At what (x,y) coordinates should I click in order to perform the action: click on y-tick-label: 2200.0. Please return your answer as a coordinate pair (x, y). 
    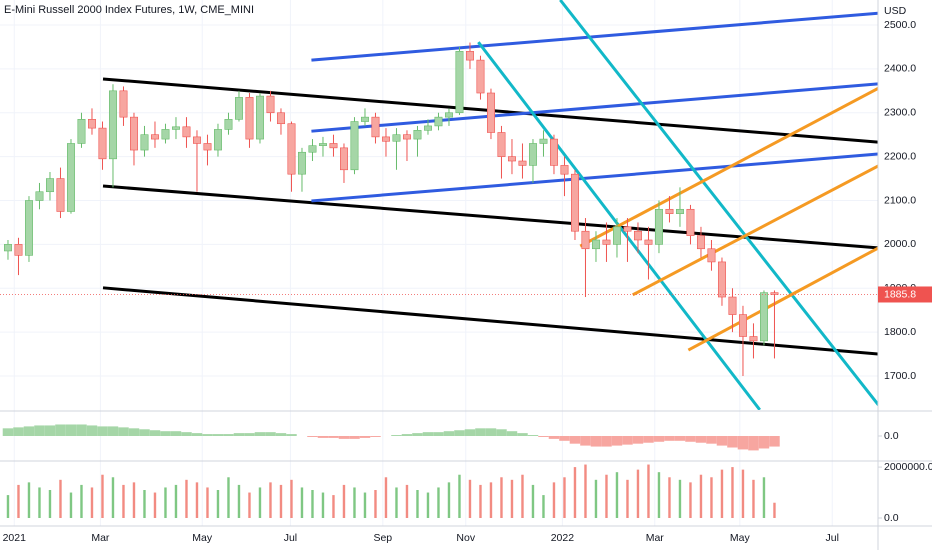
    Looking at the image, I should click on (900, 156).